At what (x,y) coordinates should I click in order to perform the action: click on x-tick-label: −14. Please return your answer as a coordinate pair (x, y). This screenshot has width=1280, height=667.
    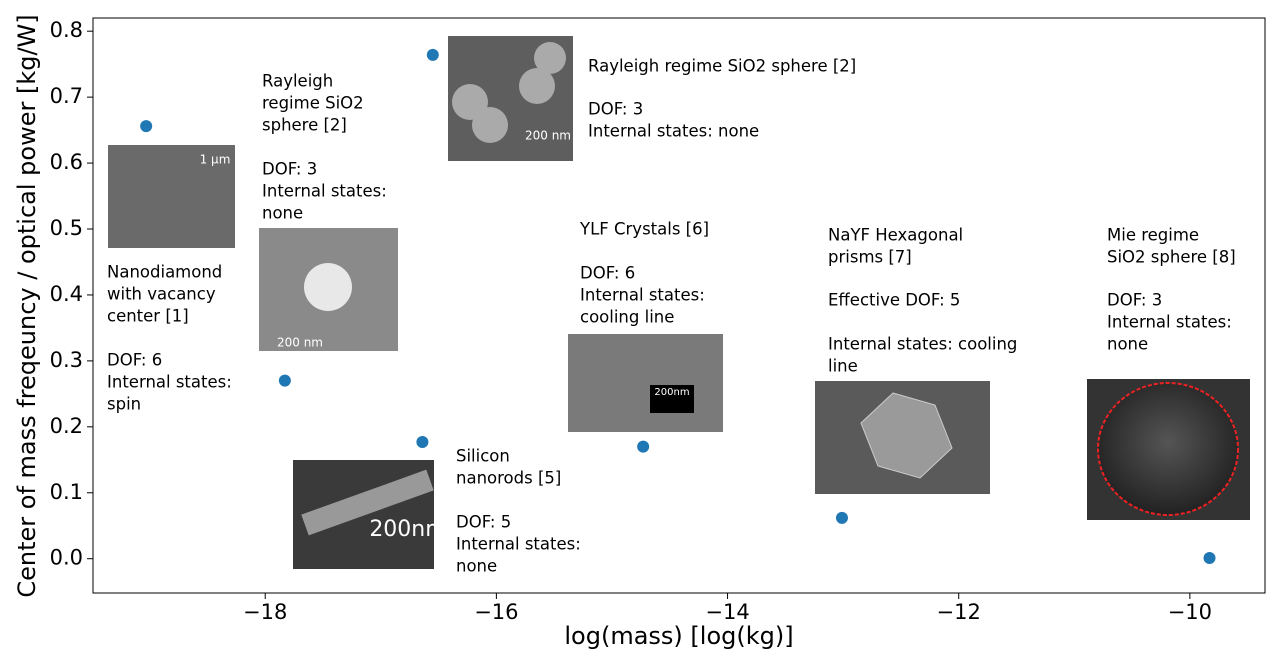
    Looking at the image, I should click on (727, 612).